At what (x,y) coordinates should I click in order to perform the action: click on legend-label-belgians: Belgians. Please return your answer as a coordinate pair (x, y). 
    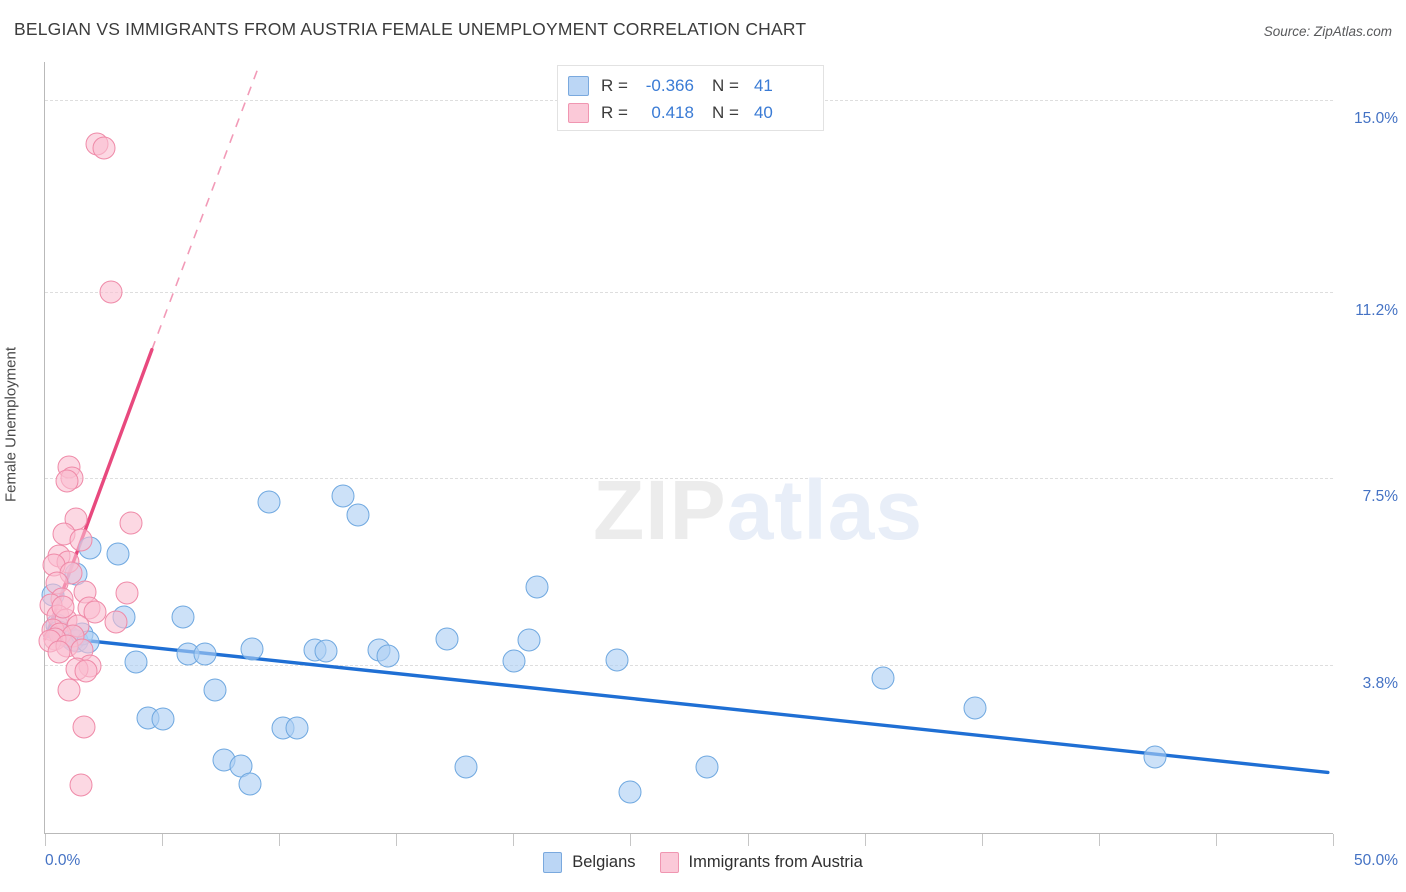
    Looking at the image, I should click on (604, 862).